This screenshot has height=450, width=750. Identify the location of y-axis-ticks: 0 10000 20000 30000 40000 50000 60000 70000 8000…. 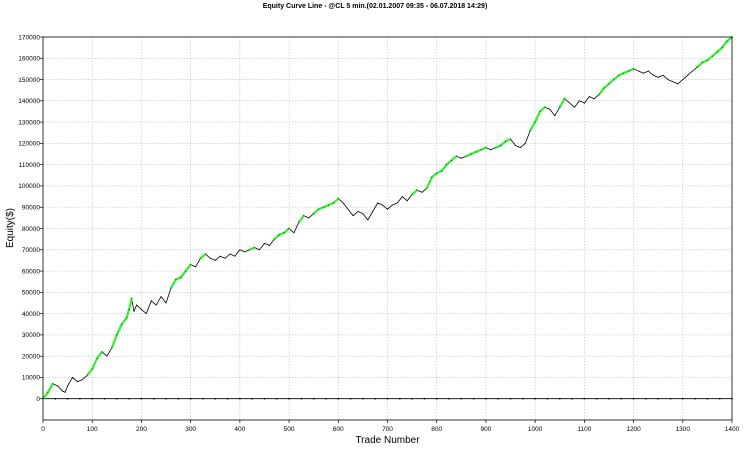
(30, 218).